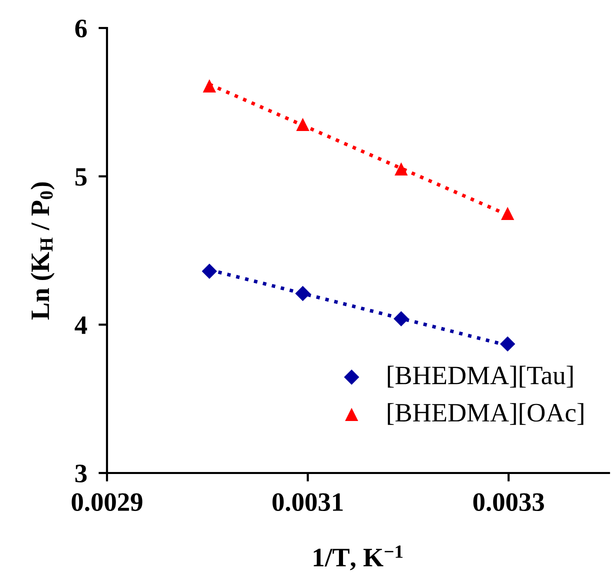 Image resolution: width=611 pixels, height=578 pixels. Describe the element at coordinates (81, 325) in the screenshot. I see `y-tick-label: 4` at that location.